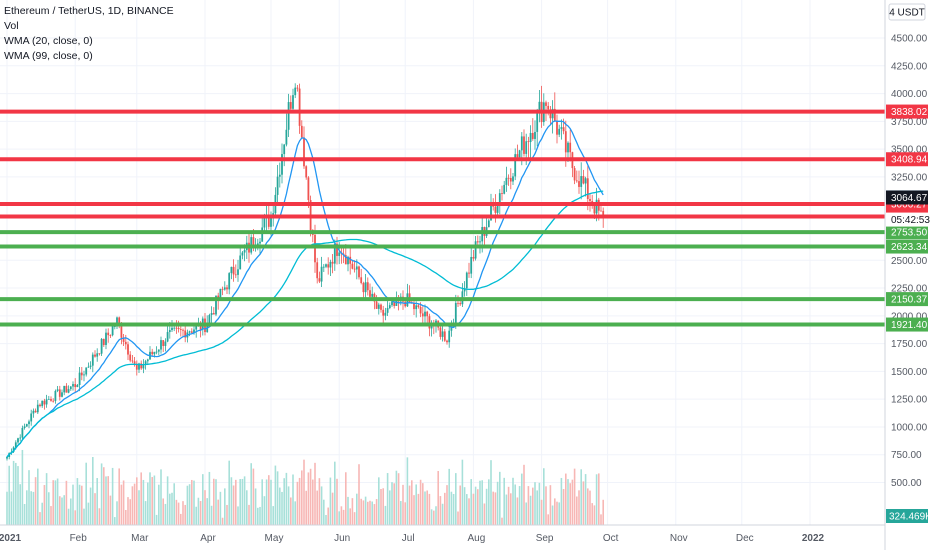 The image size is (932, 550). Describe the element at coordinates (208, 538) in the screenshot. I see `x-tick-label: Apr` at that location.